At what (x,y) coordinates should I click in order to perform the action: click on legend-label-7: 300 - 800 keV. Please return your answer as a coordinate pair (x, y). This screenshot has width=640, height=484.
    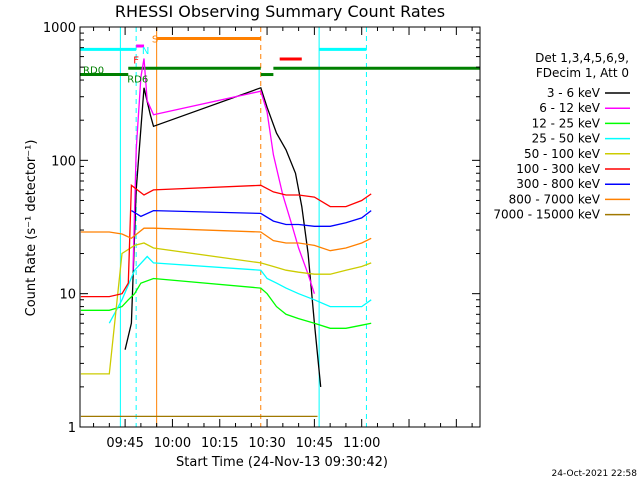
    Looking at the image, I should click on (558, 184).